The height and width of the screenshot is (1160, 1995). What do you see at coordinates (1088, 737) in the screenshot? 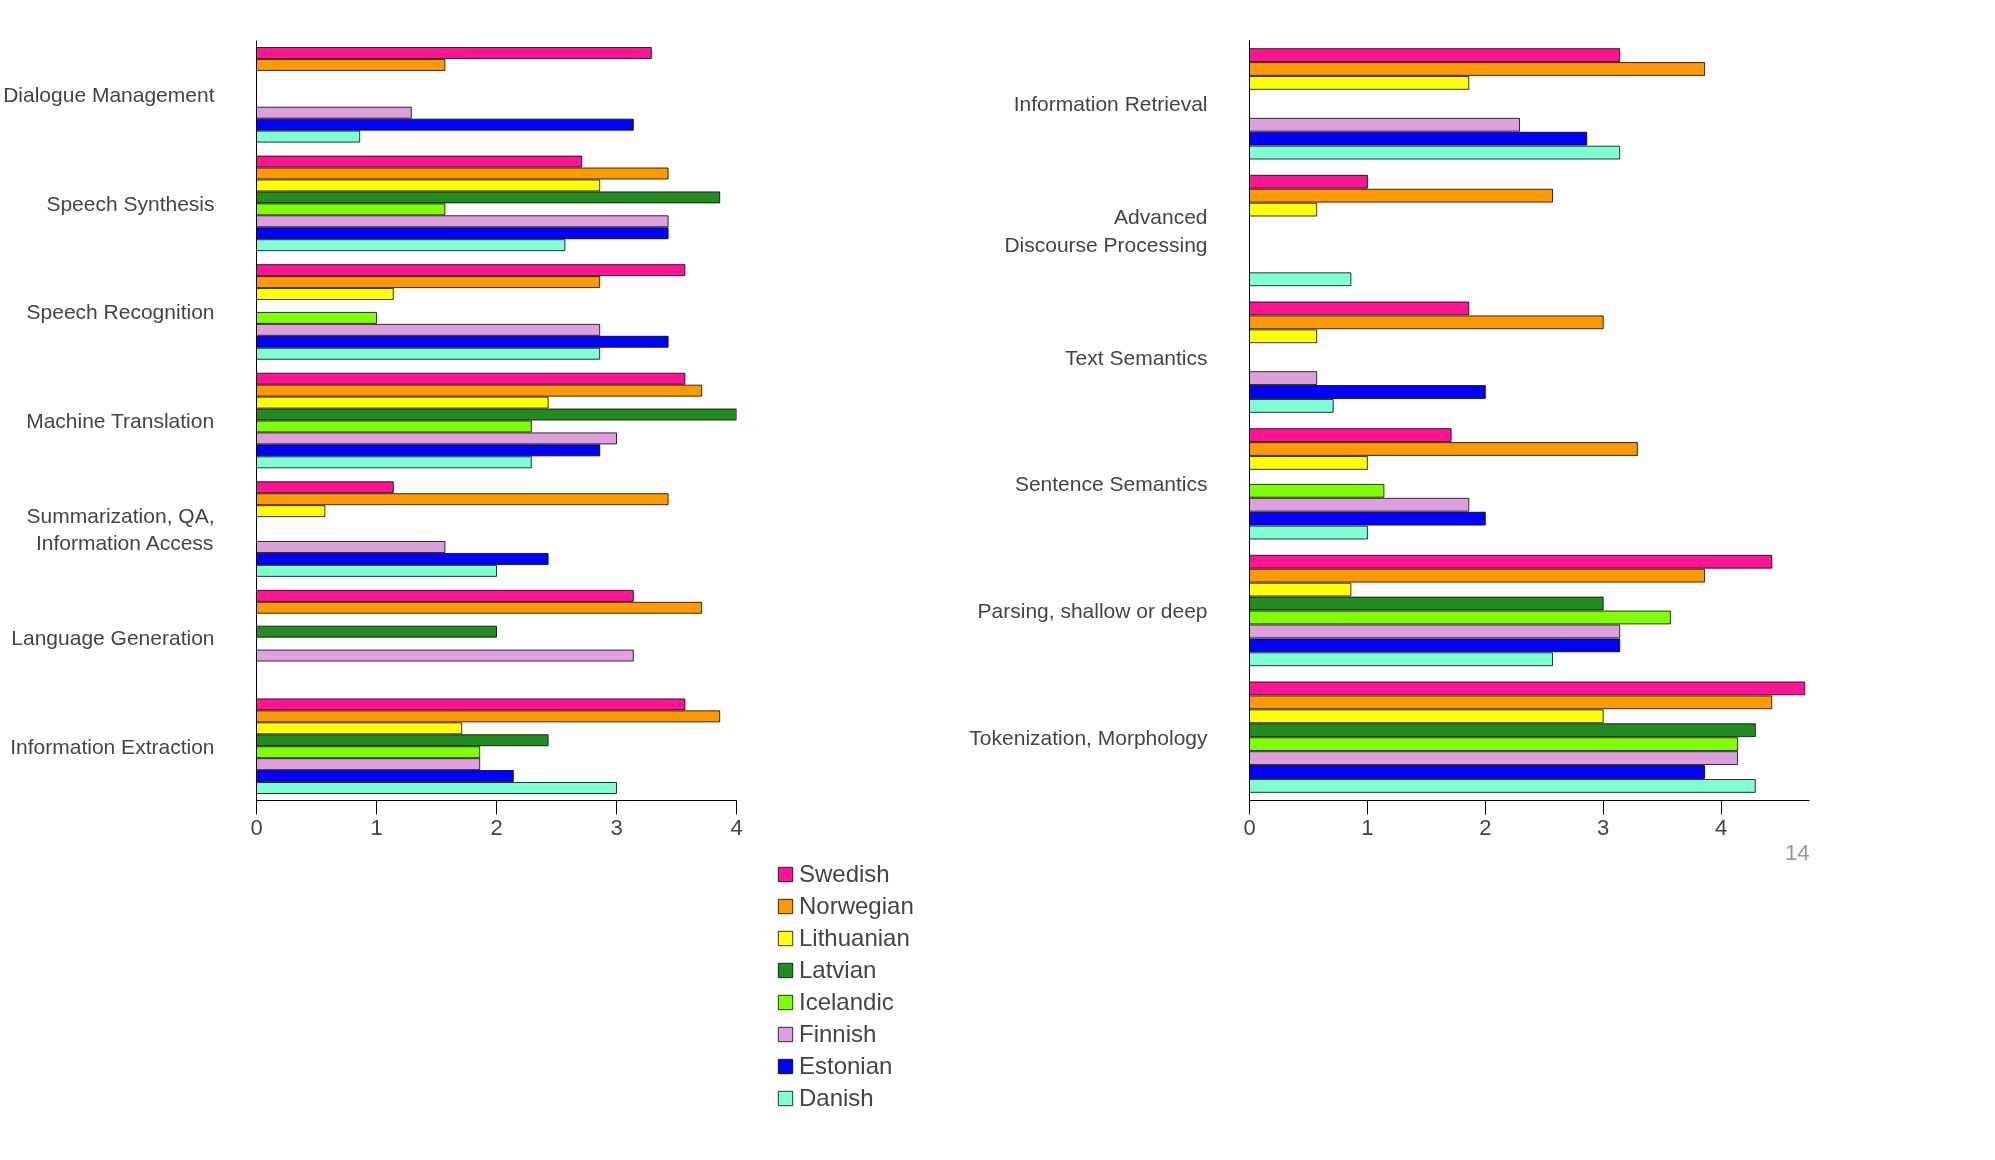
I see `y-tick-label: Tokenization, Morphology` at bounding box center [1088, 737].